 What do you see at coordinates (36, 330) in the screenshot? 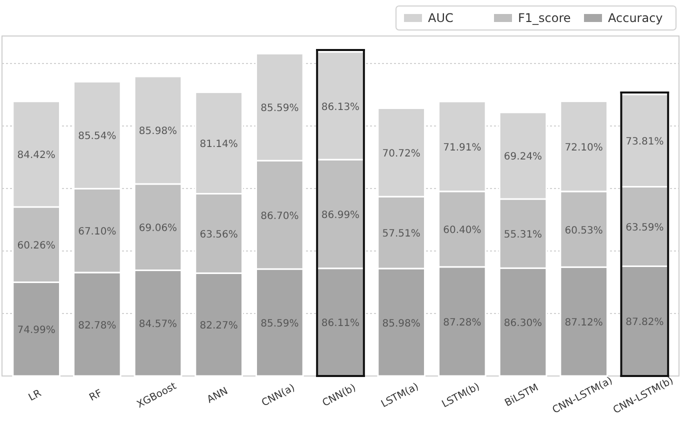
I see `data-label: 74.99%` at bounding box center [36, 330].